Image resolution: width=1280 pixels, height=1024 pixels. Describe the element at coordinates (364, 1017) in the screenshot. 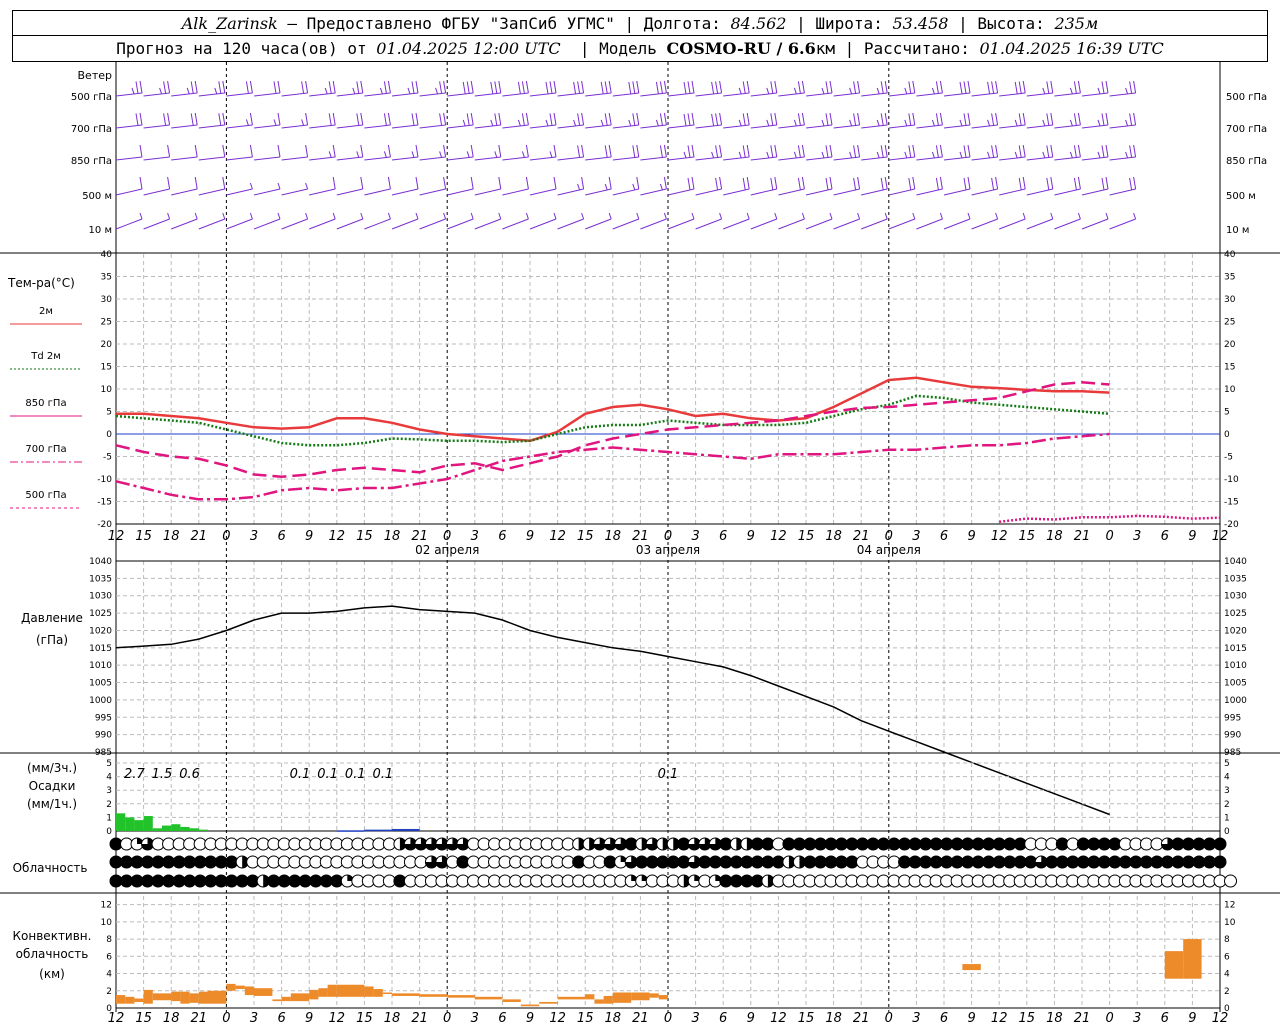

I see `bottom-hour-label: 15` at that location.